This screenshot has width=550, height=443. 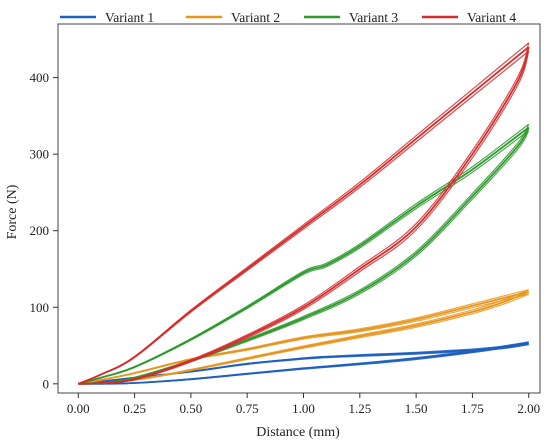 What do you see at coordinates (373, 17) in the screenshot?
I see `legend-label-variant-3: Variant 3` at bounding box center [373, 17].